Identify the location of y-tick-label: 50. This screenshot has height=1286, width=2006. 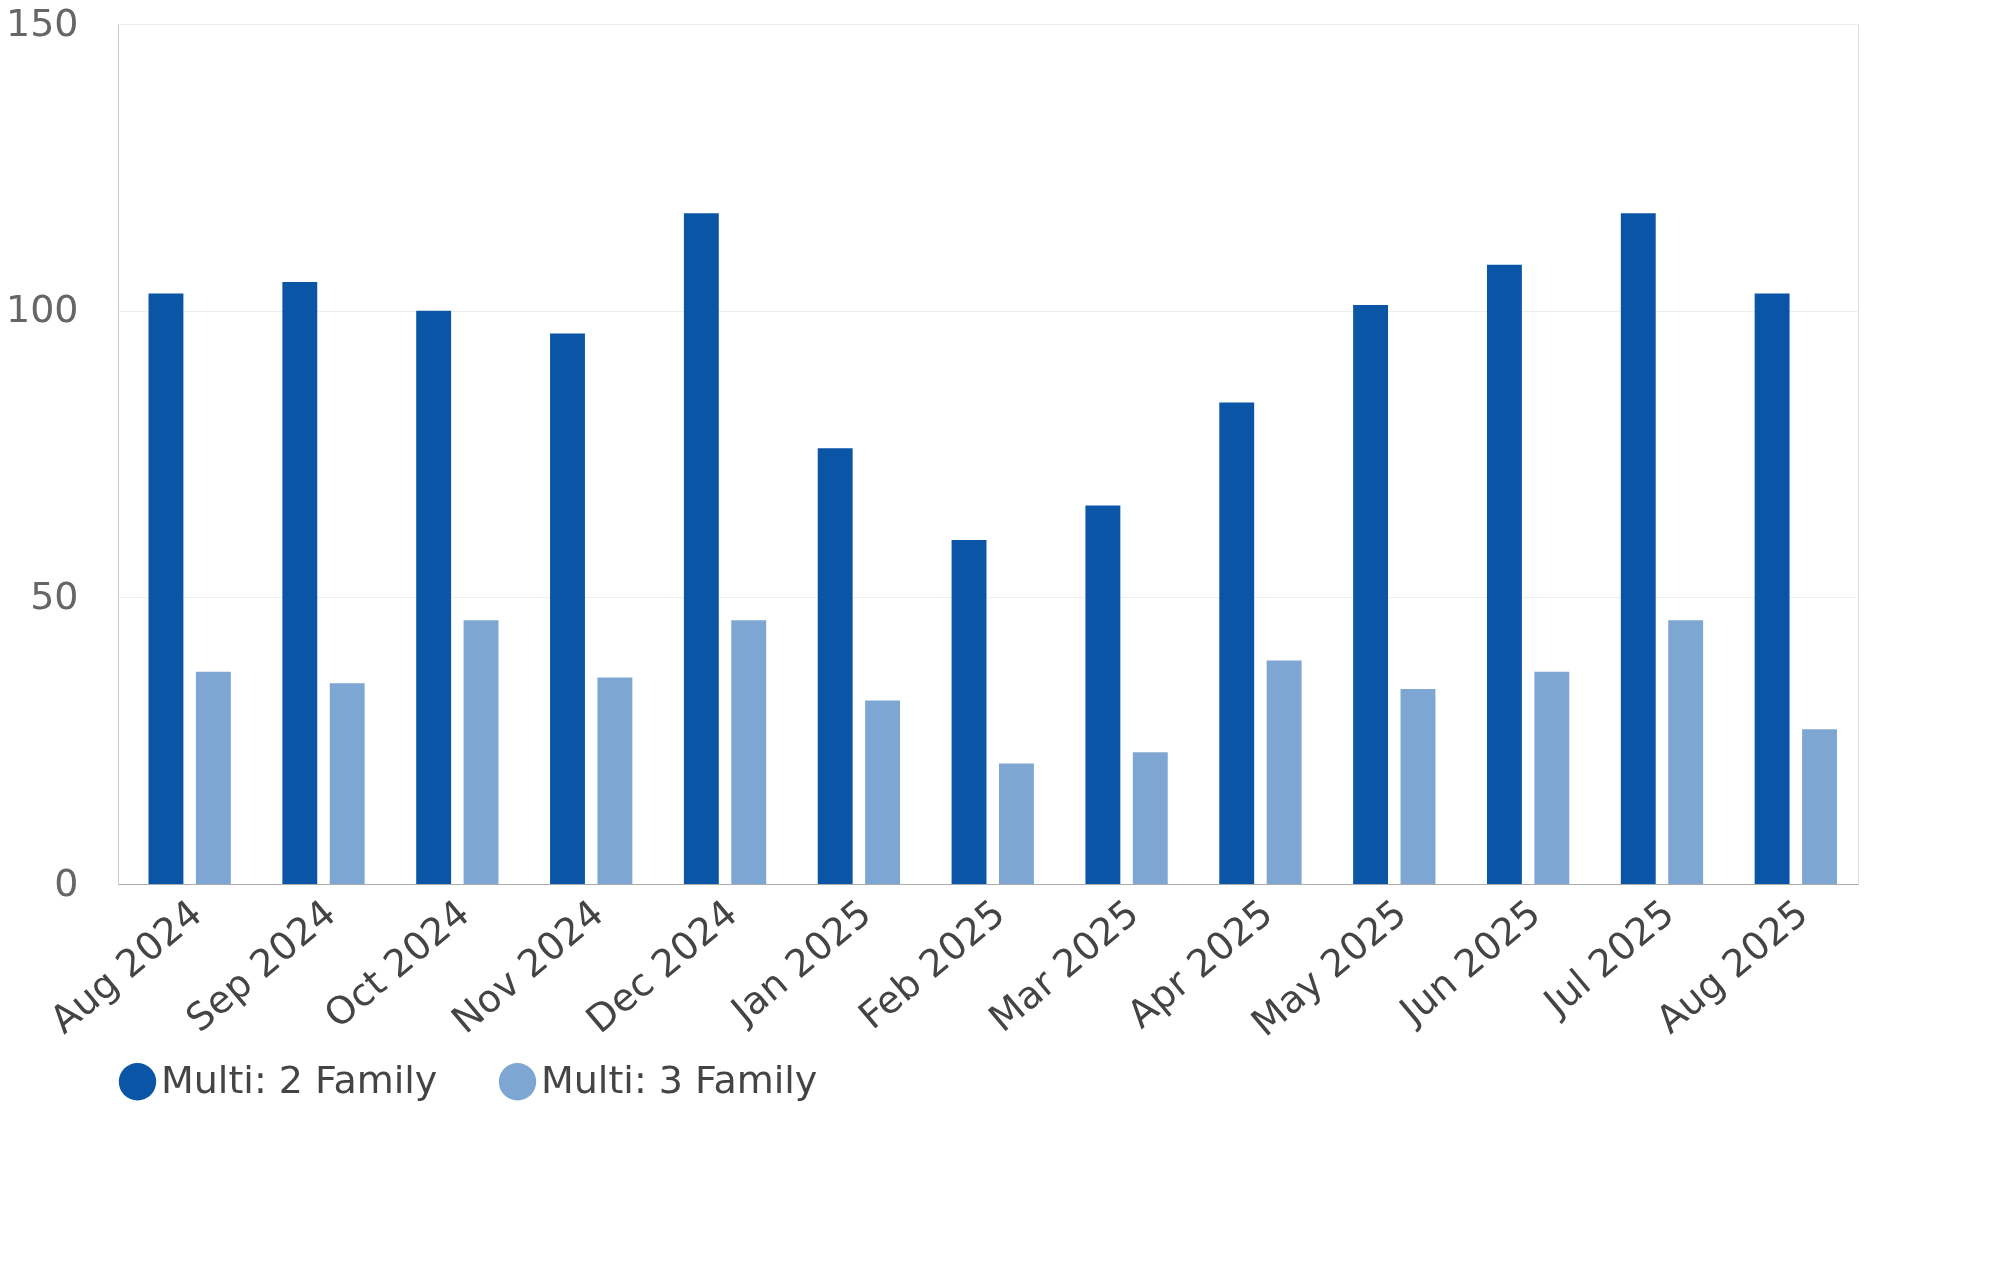
(54, 595).